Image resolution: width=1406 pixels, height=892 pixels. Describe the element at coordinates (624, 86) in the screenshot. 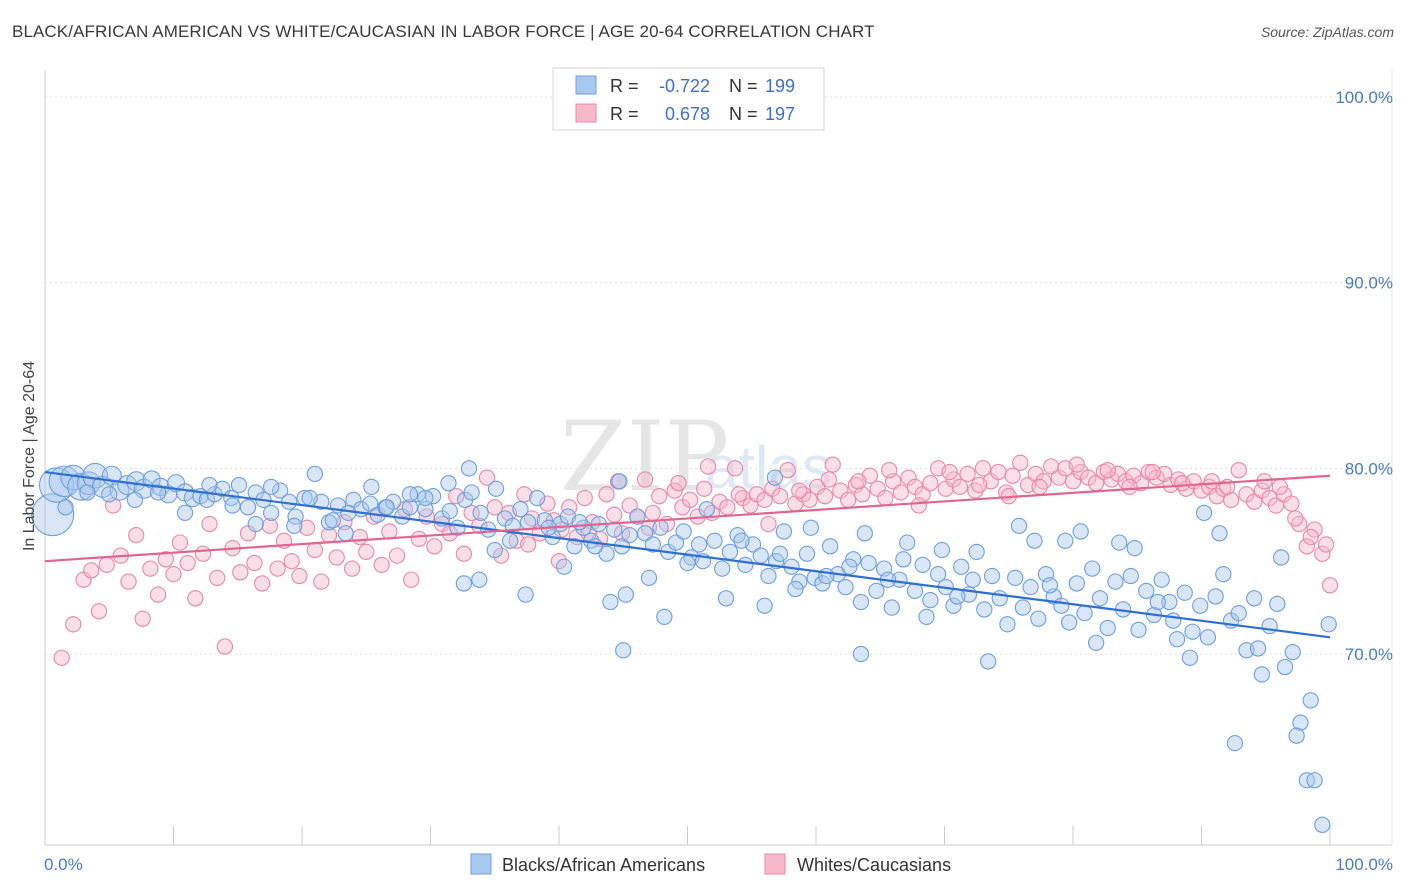

I see `stats-r-label-blue: R =` at that location.